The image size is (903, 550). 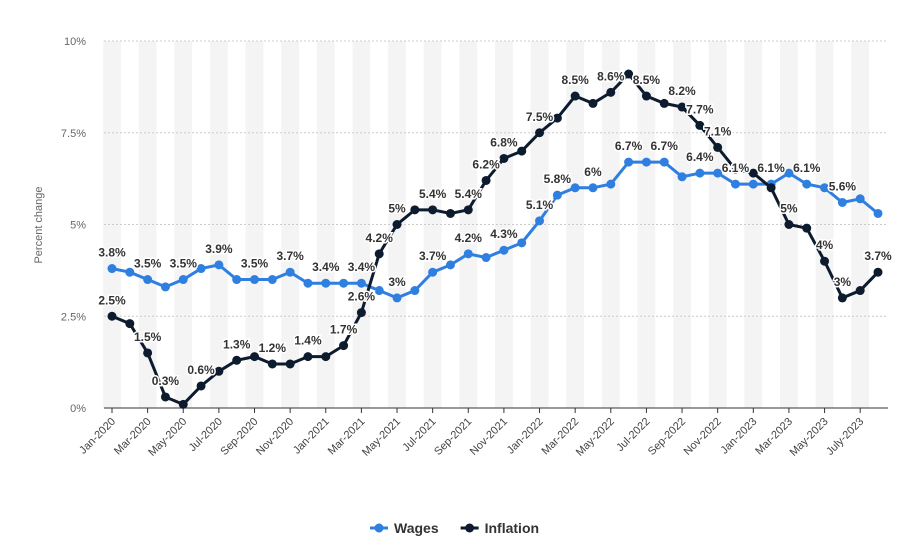 I want to click on data-label: 2.6%, so click(x=362, y=297).